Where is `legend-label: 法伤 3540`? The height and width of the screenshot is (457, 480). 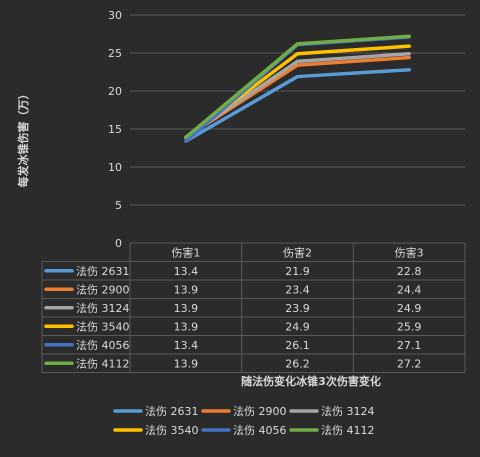 legend-label: 法伤 3540 is located at coordinates (172, 430).